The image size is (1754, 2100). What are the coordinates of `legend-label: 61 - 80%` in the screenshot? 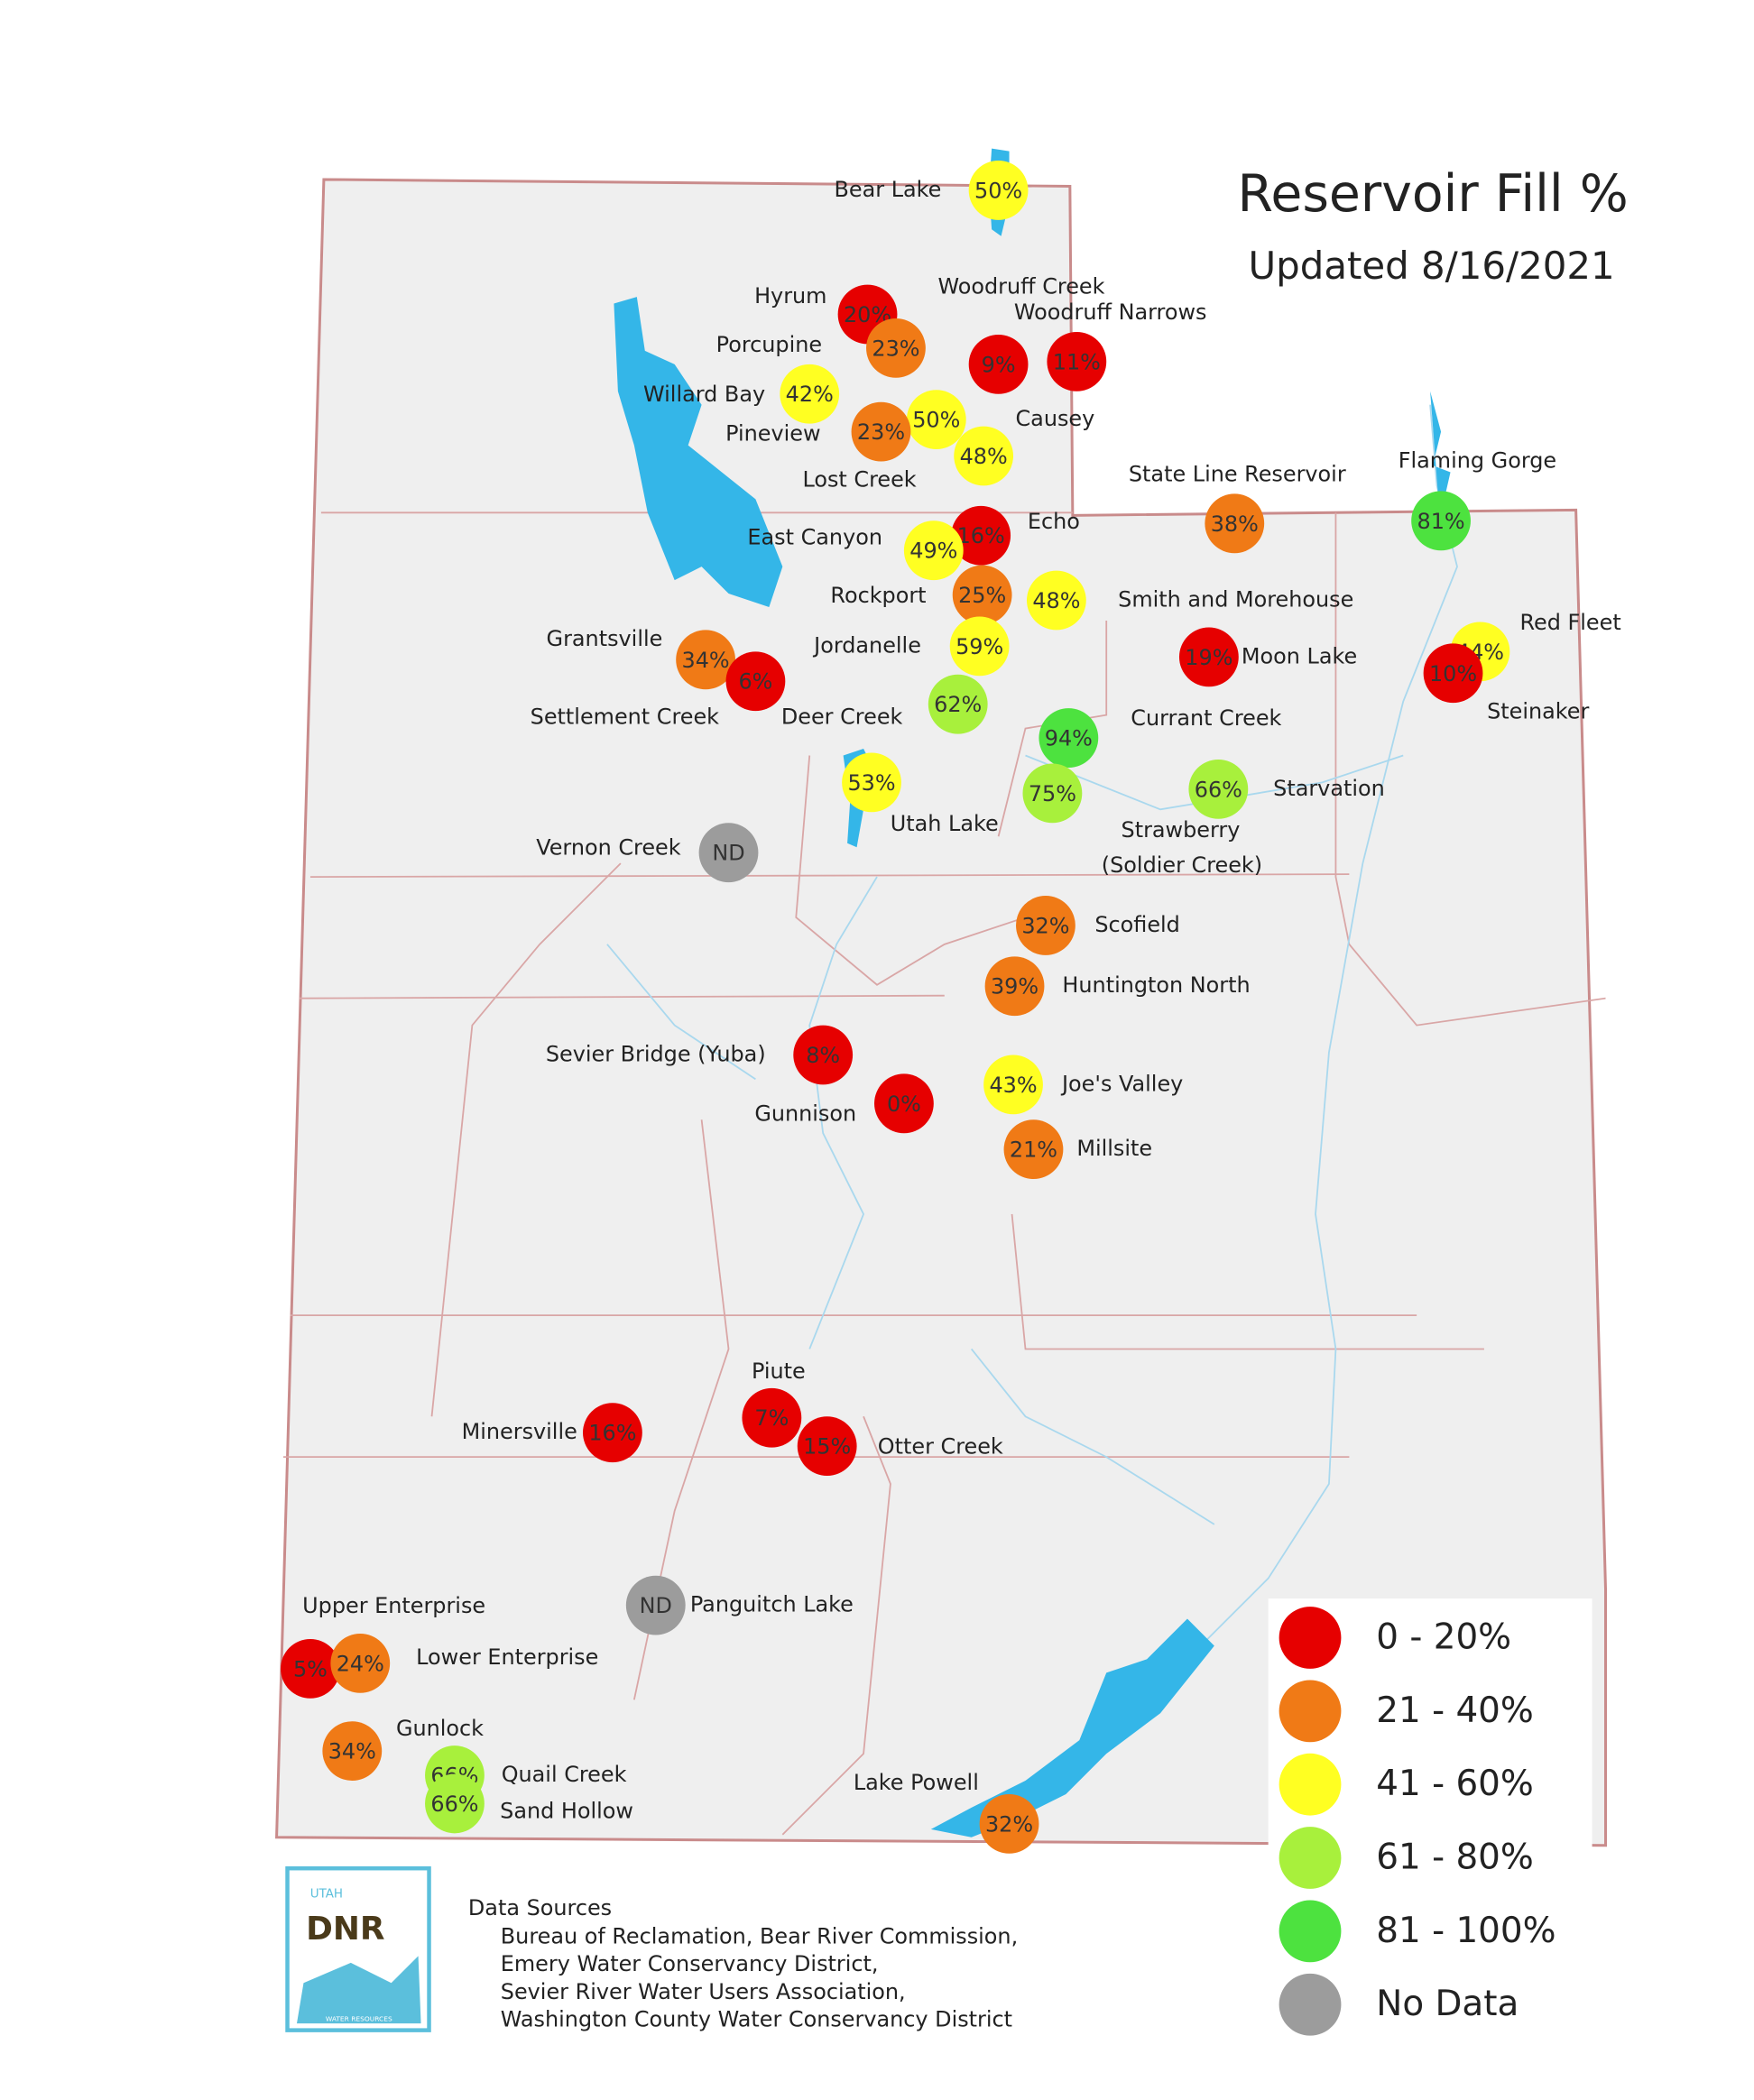 It's located at (1455, 1858).